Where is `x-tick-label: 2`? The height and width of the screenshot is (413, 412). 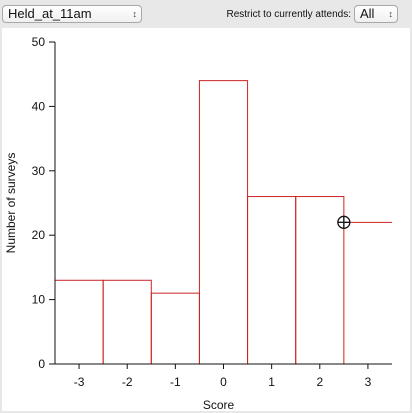
x-tick-label: 2 is located at coordinates (319, 382).